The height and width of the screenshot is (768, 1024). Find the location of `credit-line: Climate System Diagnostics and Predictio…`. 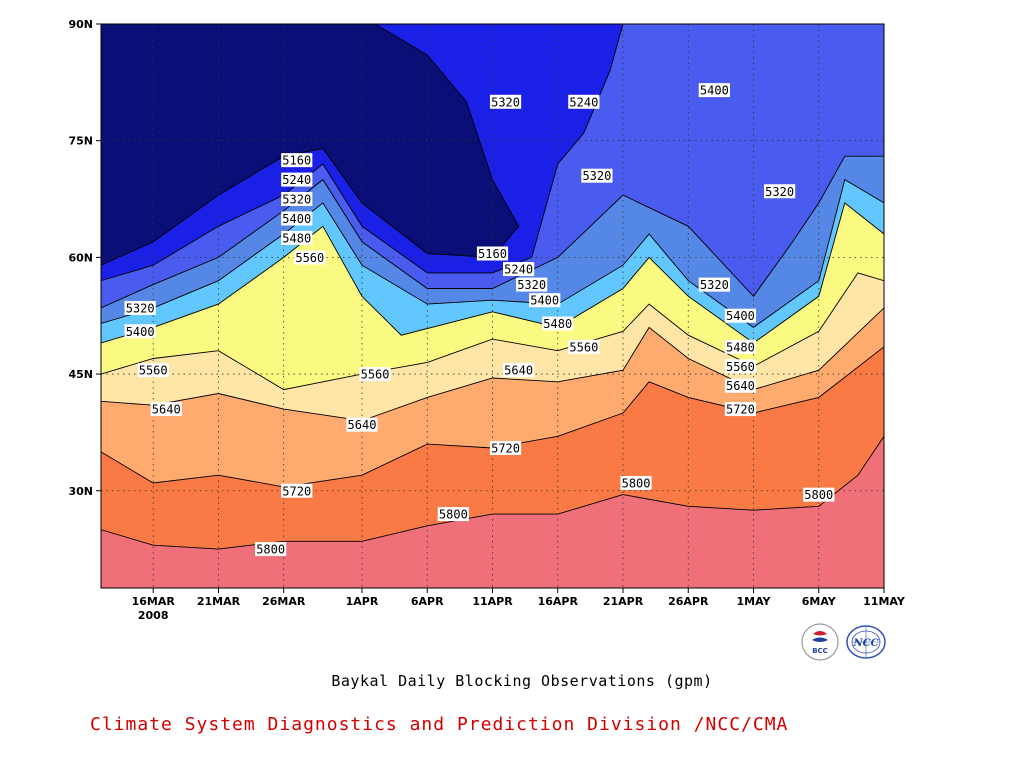

credit-line: Climate System Diagnostics and Predictio… is located at coordinates (439, 724).